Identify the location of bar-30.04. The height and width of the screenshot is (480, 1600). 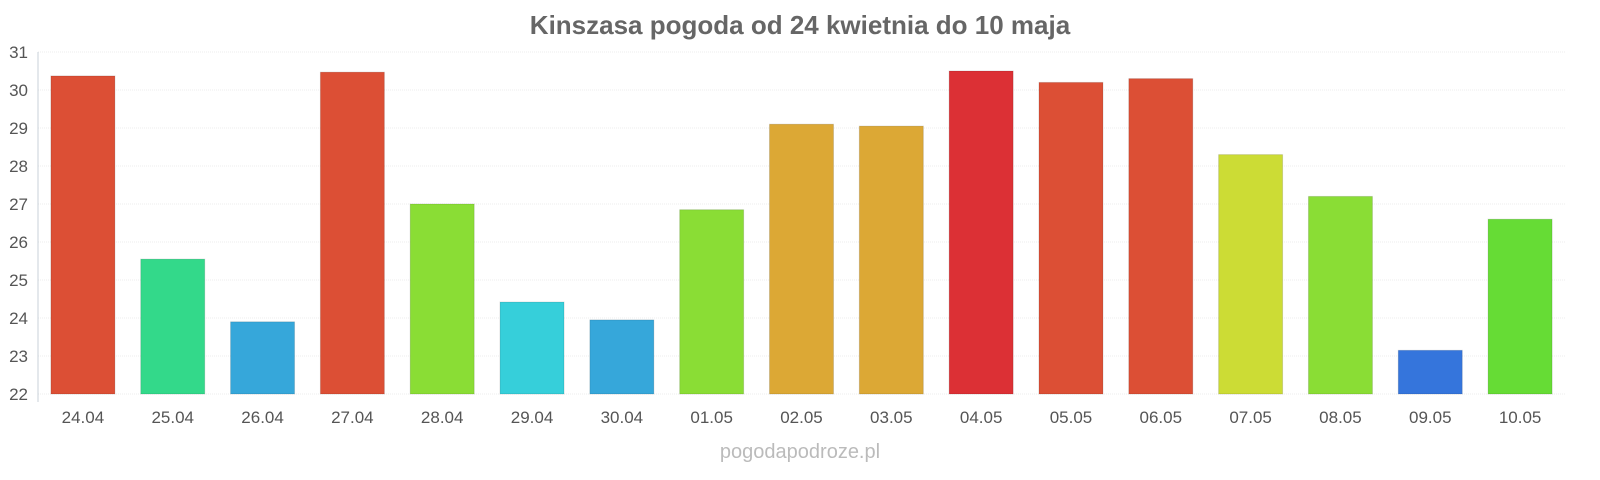
(622, 357).